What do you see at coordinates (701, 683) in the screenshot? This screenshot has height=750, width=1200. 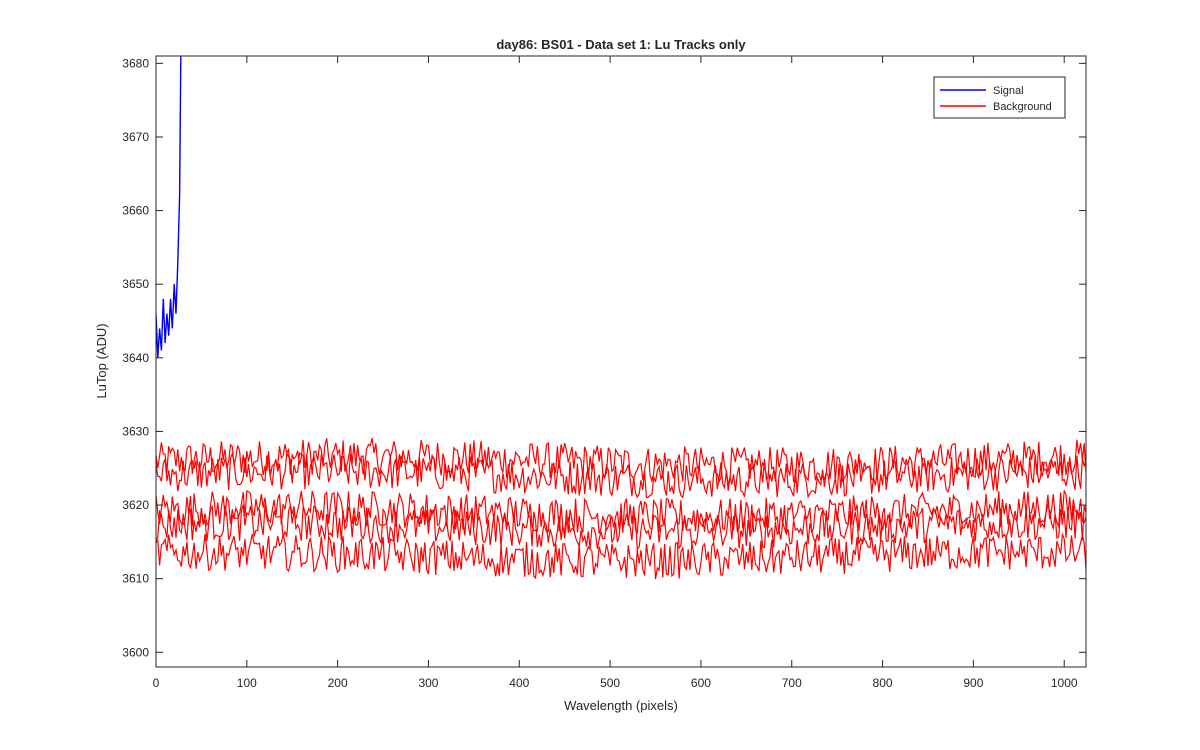 I see `x-tick-label: 600` at bounding box center [701, 683].